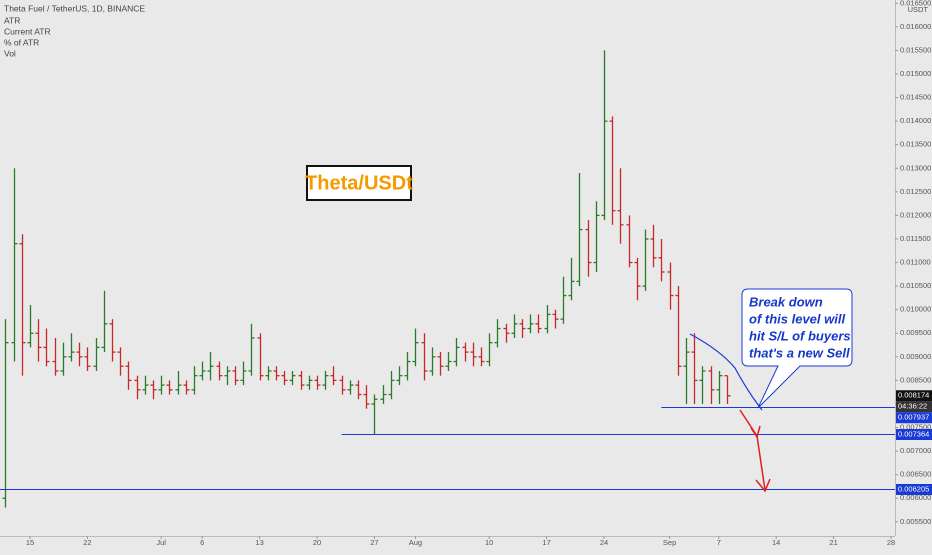  What do you see at coordinates (915, 356) in the screenshot?
I see `y-tick-label: 0.009000` at bounding box center [915, 356].